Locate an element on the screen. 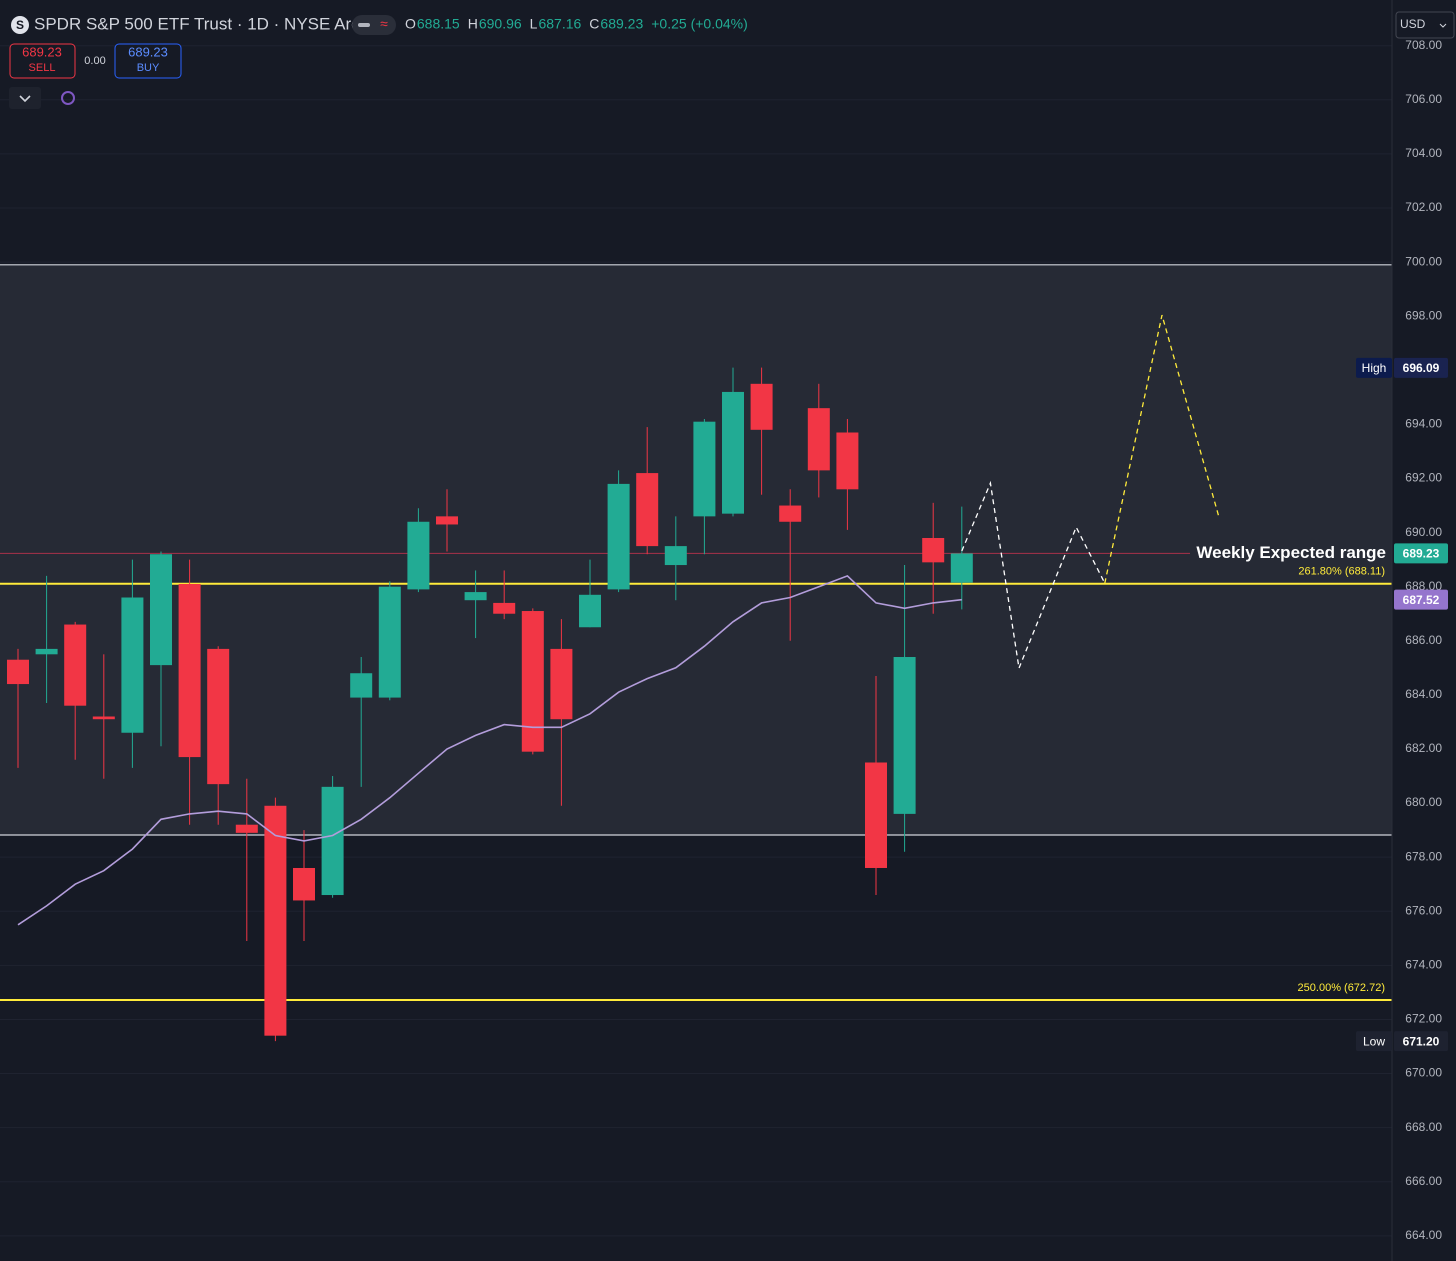 Image resolution: width=1456 pixels, height=1261 pixels. y-tick-label: 664.00 is located at coordinates (1423, 1235).